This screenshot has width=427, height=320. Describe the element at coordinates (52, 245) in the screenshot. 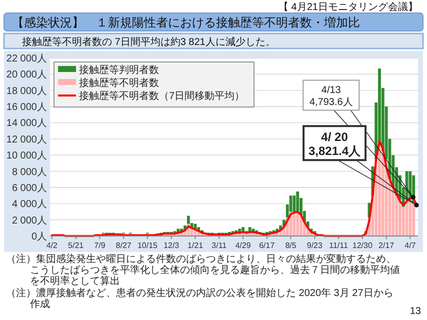

I see `x-tick-label: 4/2` at that location.